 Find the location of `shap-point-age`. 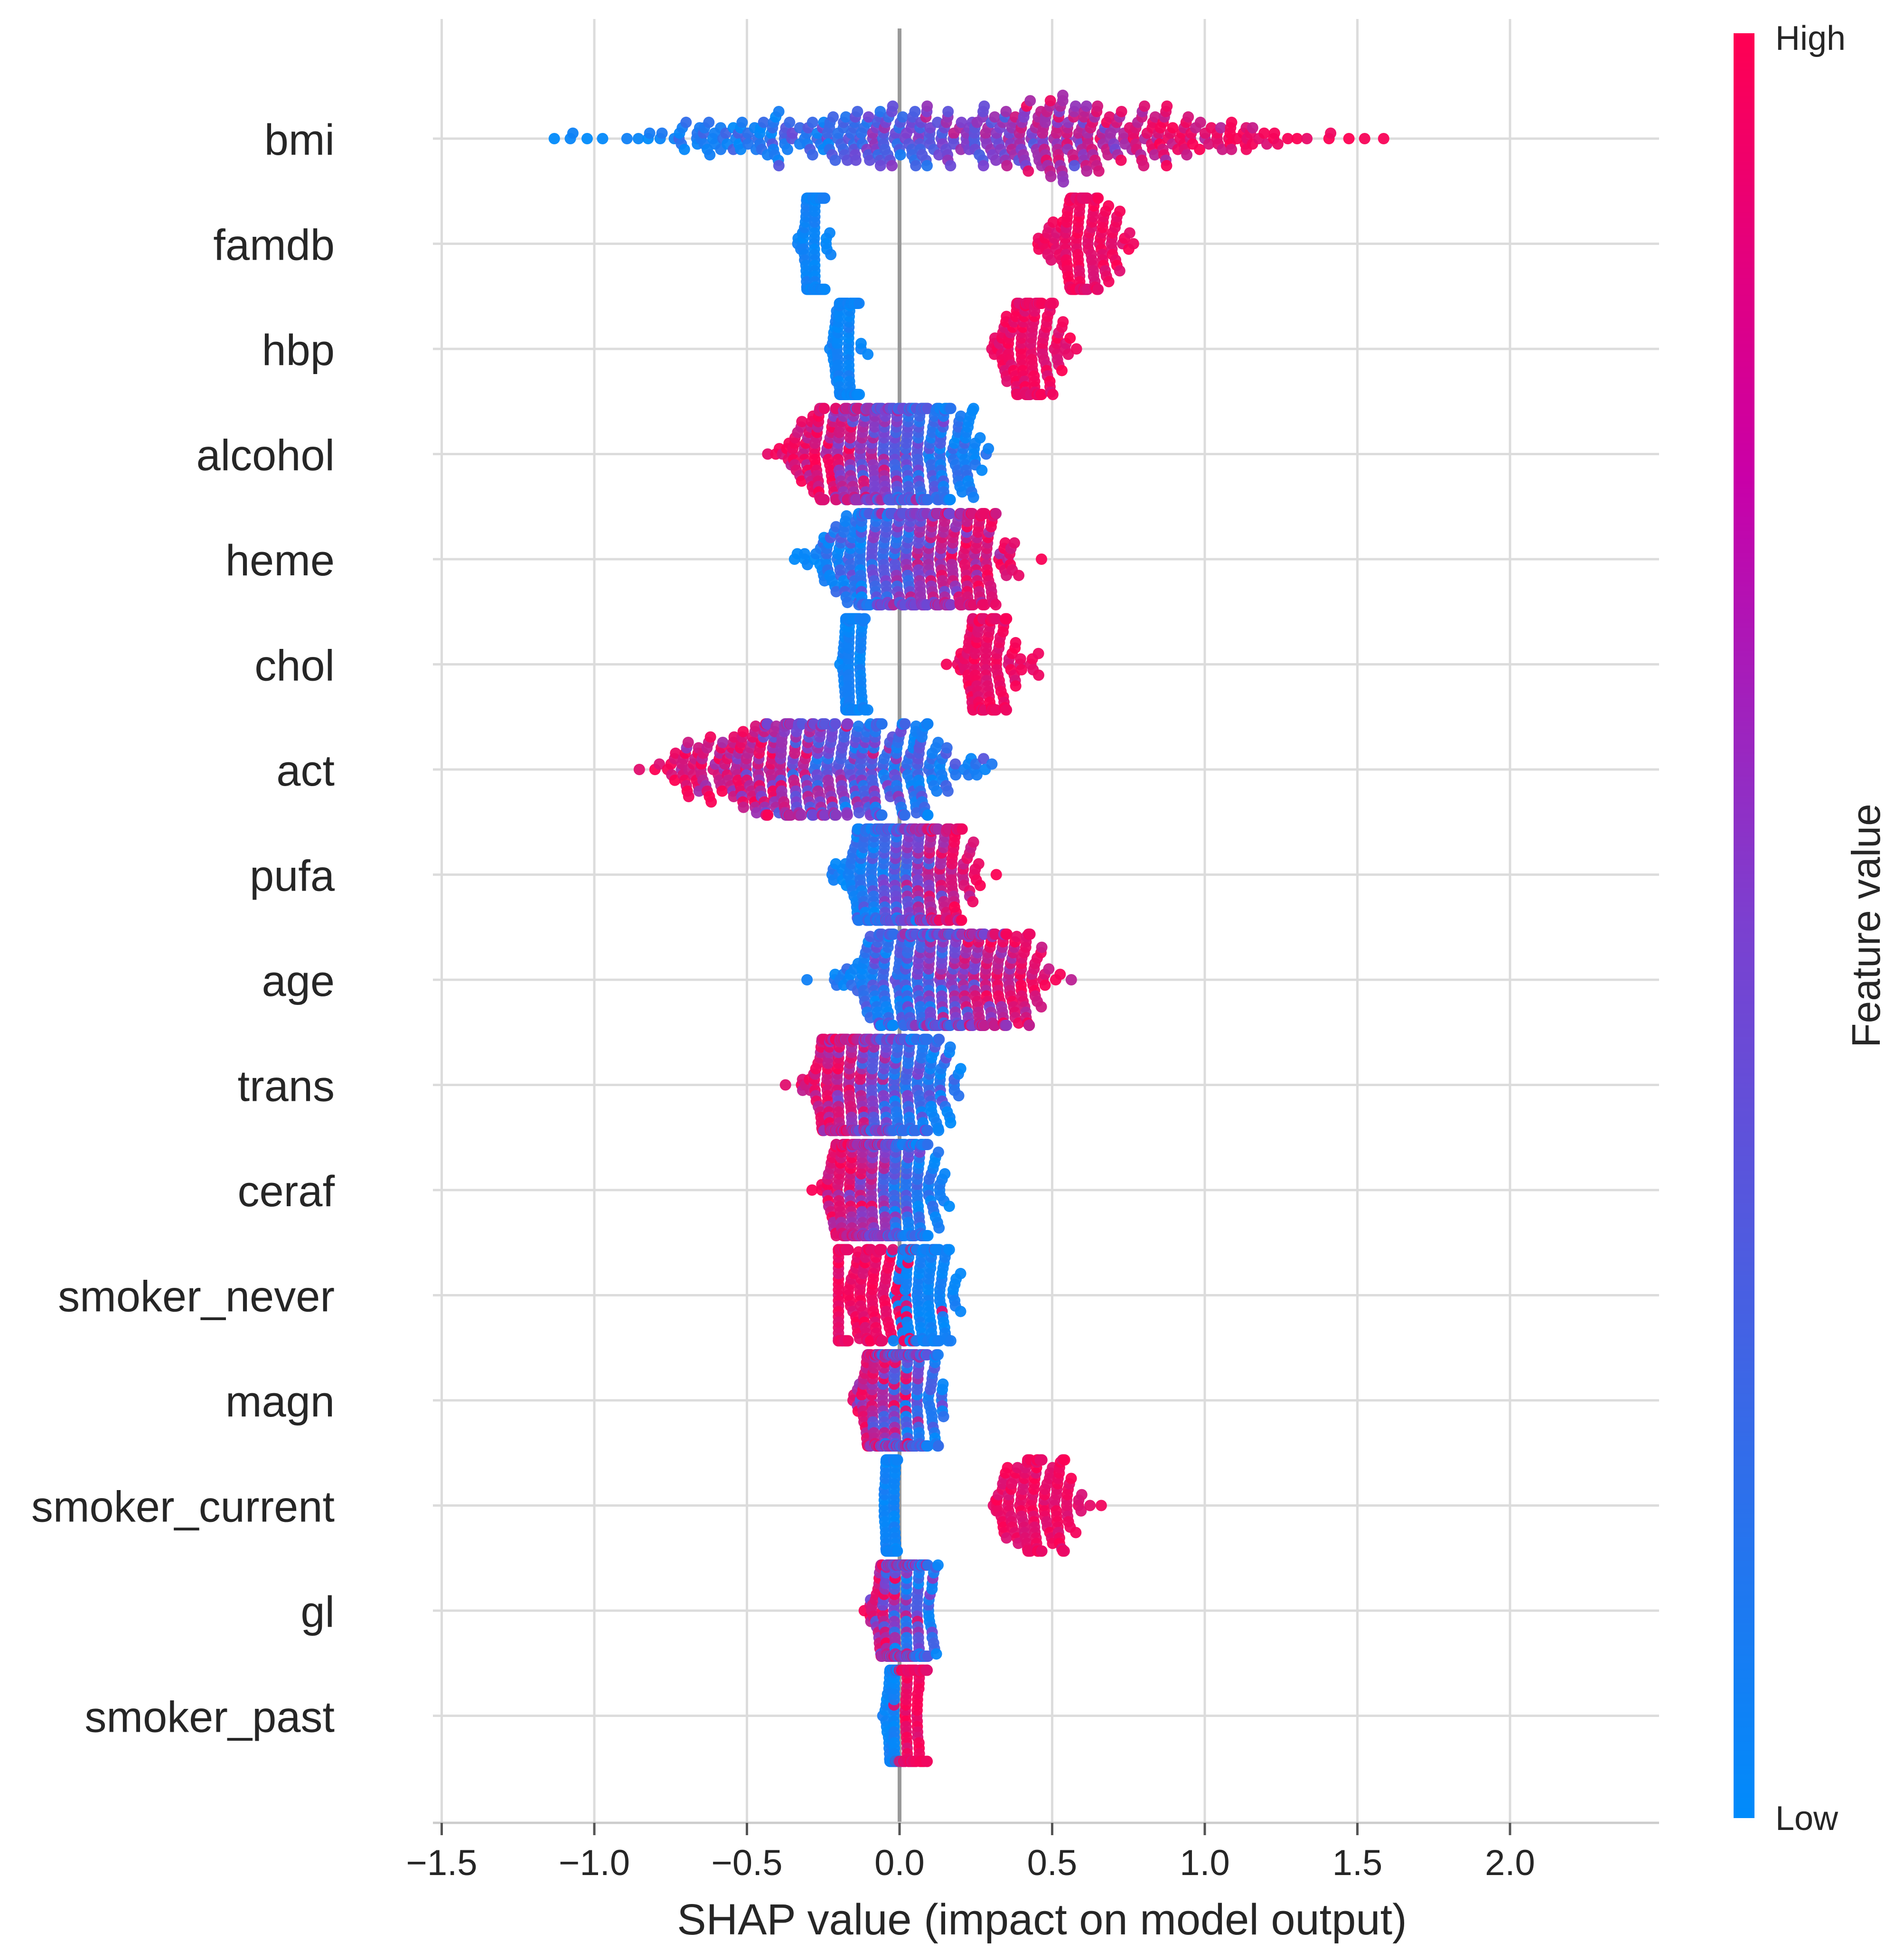

shap-point-age is located at coordinates (1045, 985).